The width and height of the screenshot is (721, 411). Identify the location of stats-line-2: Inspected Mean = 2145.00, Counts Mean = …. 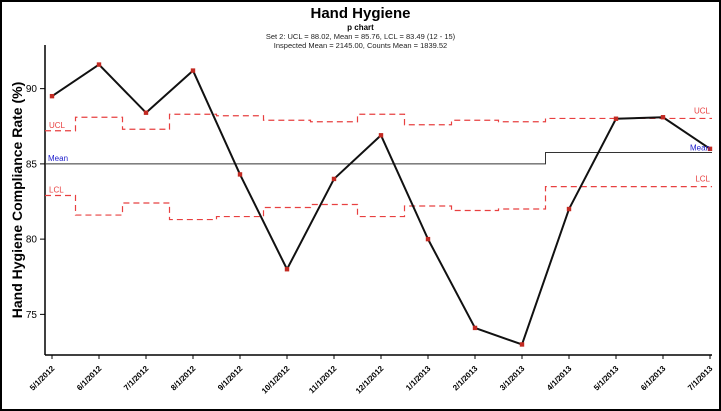
(360, 45).